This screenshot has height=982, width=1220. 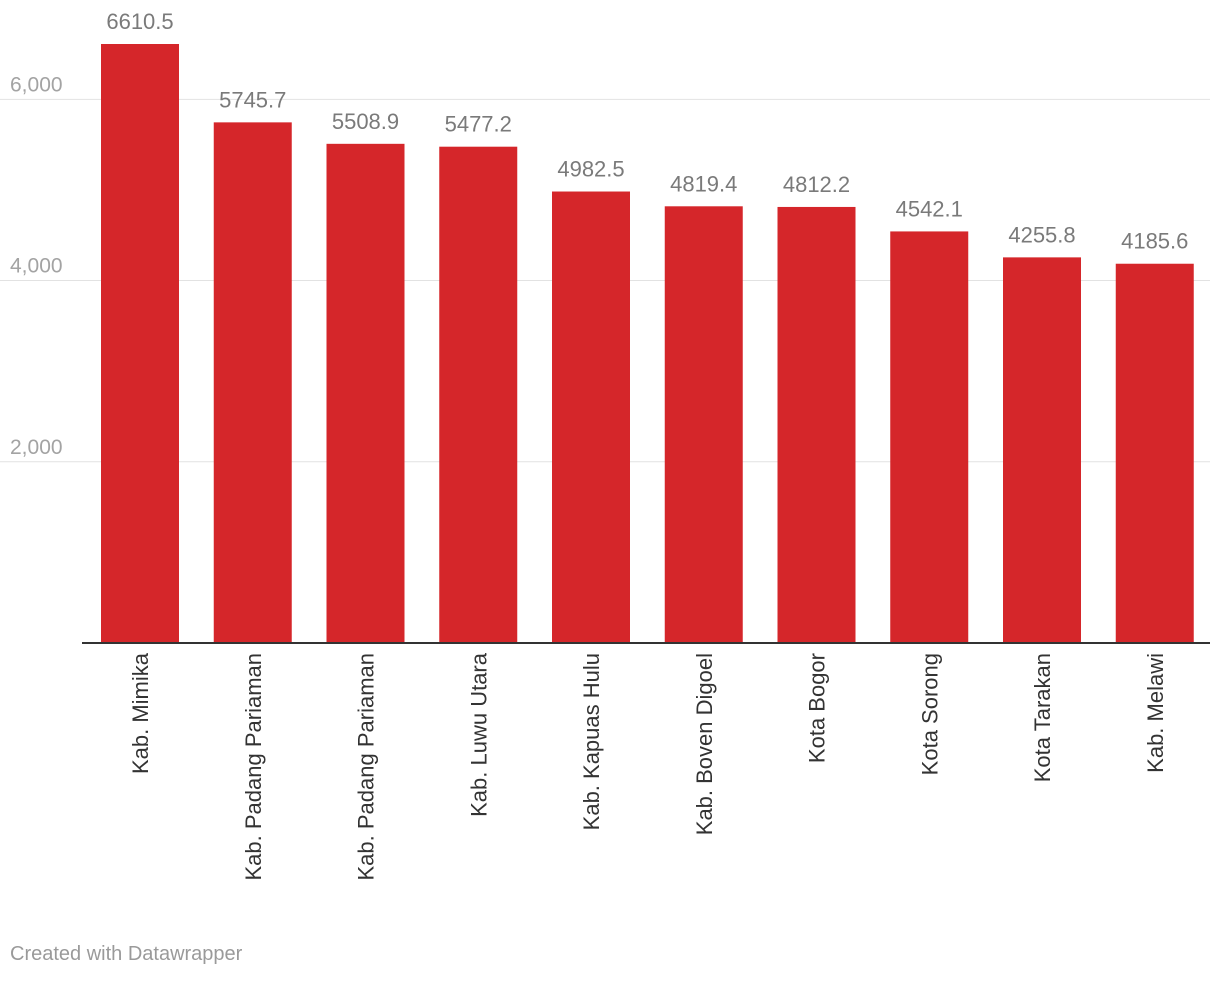 What do you see at coordinates (478, 734) in the screenshot?
I see `x-tick-label: Kab. Luwu Utara` at bounding box center [478, 734].